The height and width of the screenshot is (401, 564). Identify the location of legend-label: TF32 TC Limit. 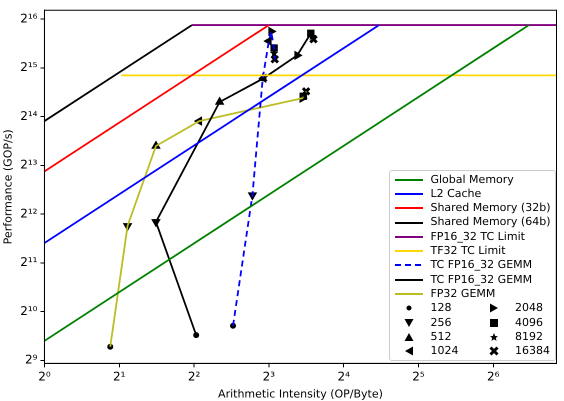
(468, 251).